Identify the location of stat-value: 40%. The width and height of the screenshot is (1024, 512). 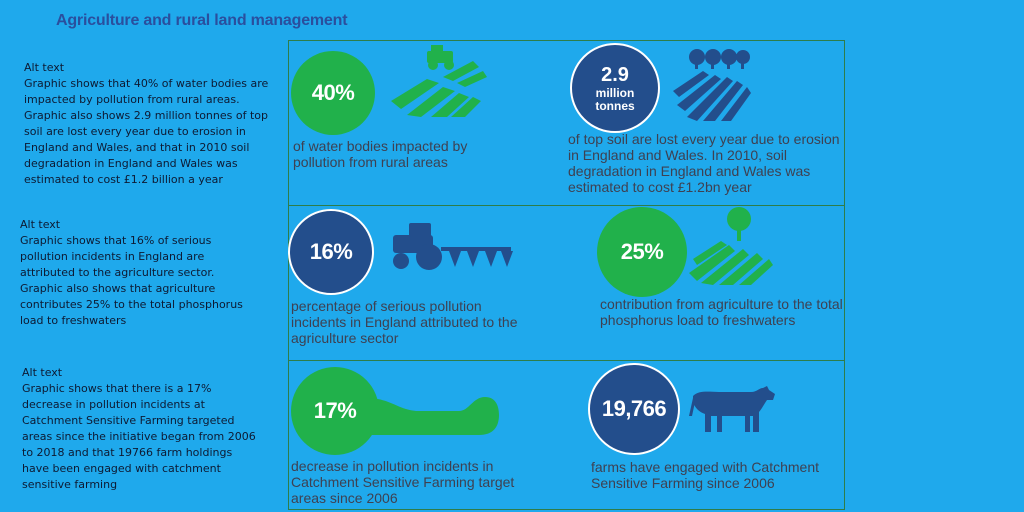
(333, 92).